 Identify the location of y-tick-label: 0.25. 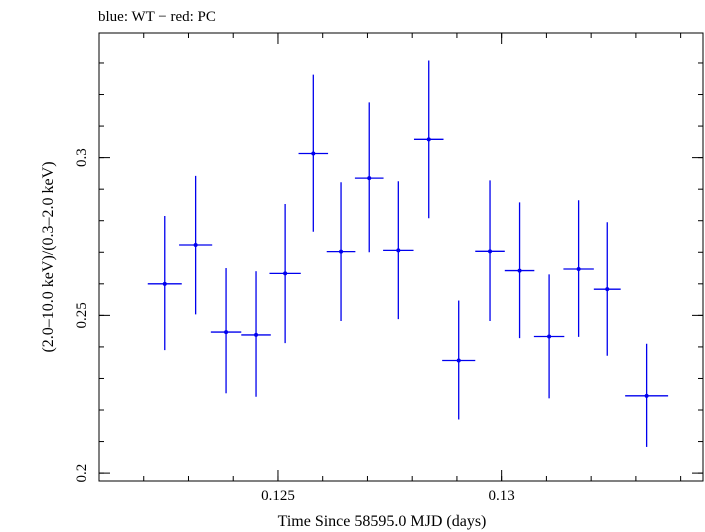
(82, 315).